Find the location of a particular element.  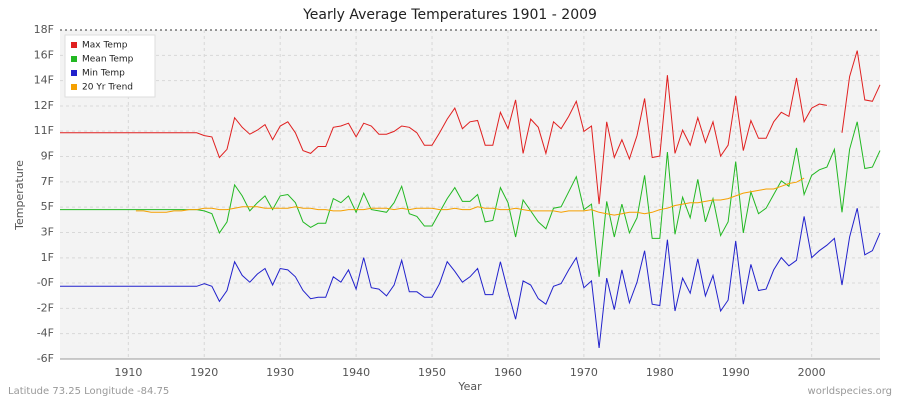

x-tick-label: 2000 is located at coordinates (812, 372).